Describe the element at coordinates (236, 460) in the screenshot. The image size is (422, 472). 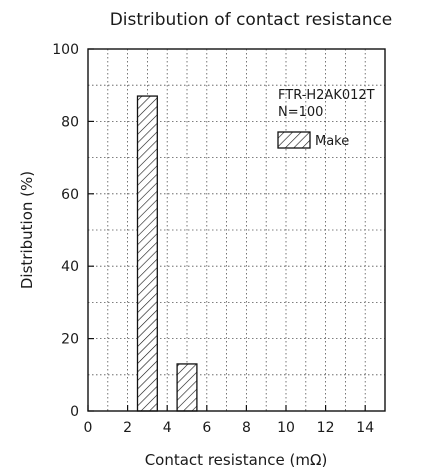
I see `x-axis-label: Contact resistance (mΩ)` at that location.